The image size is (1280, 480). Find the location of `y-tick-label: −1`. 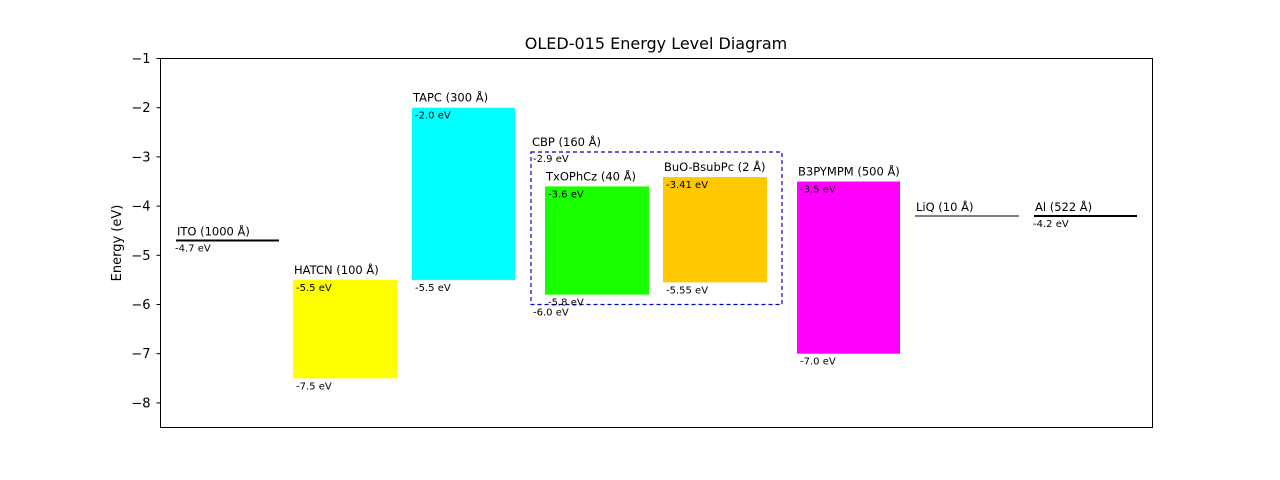

y-tick-label: −1 is located at coordinates (140, 59).